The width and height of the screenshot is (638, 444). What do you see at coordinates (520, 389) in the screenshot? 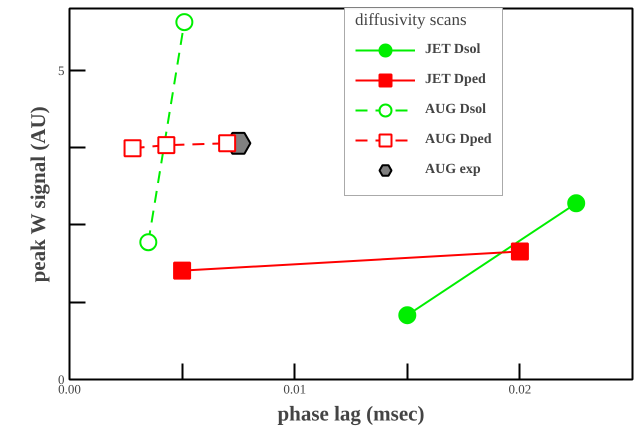
I see `x-tick-label: 0.02` at bounding box center [520, 389].